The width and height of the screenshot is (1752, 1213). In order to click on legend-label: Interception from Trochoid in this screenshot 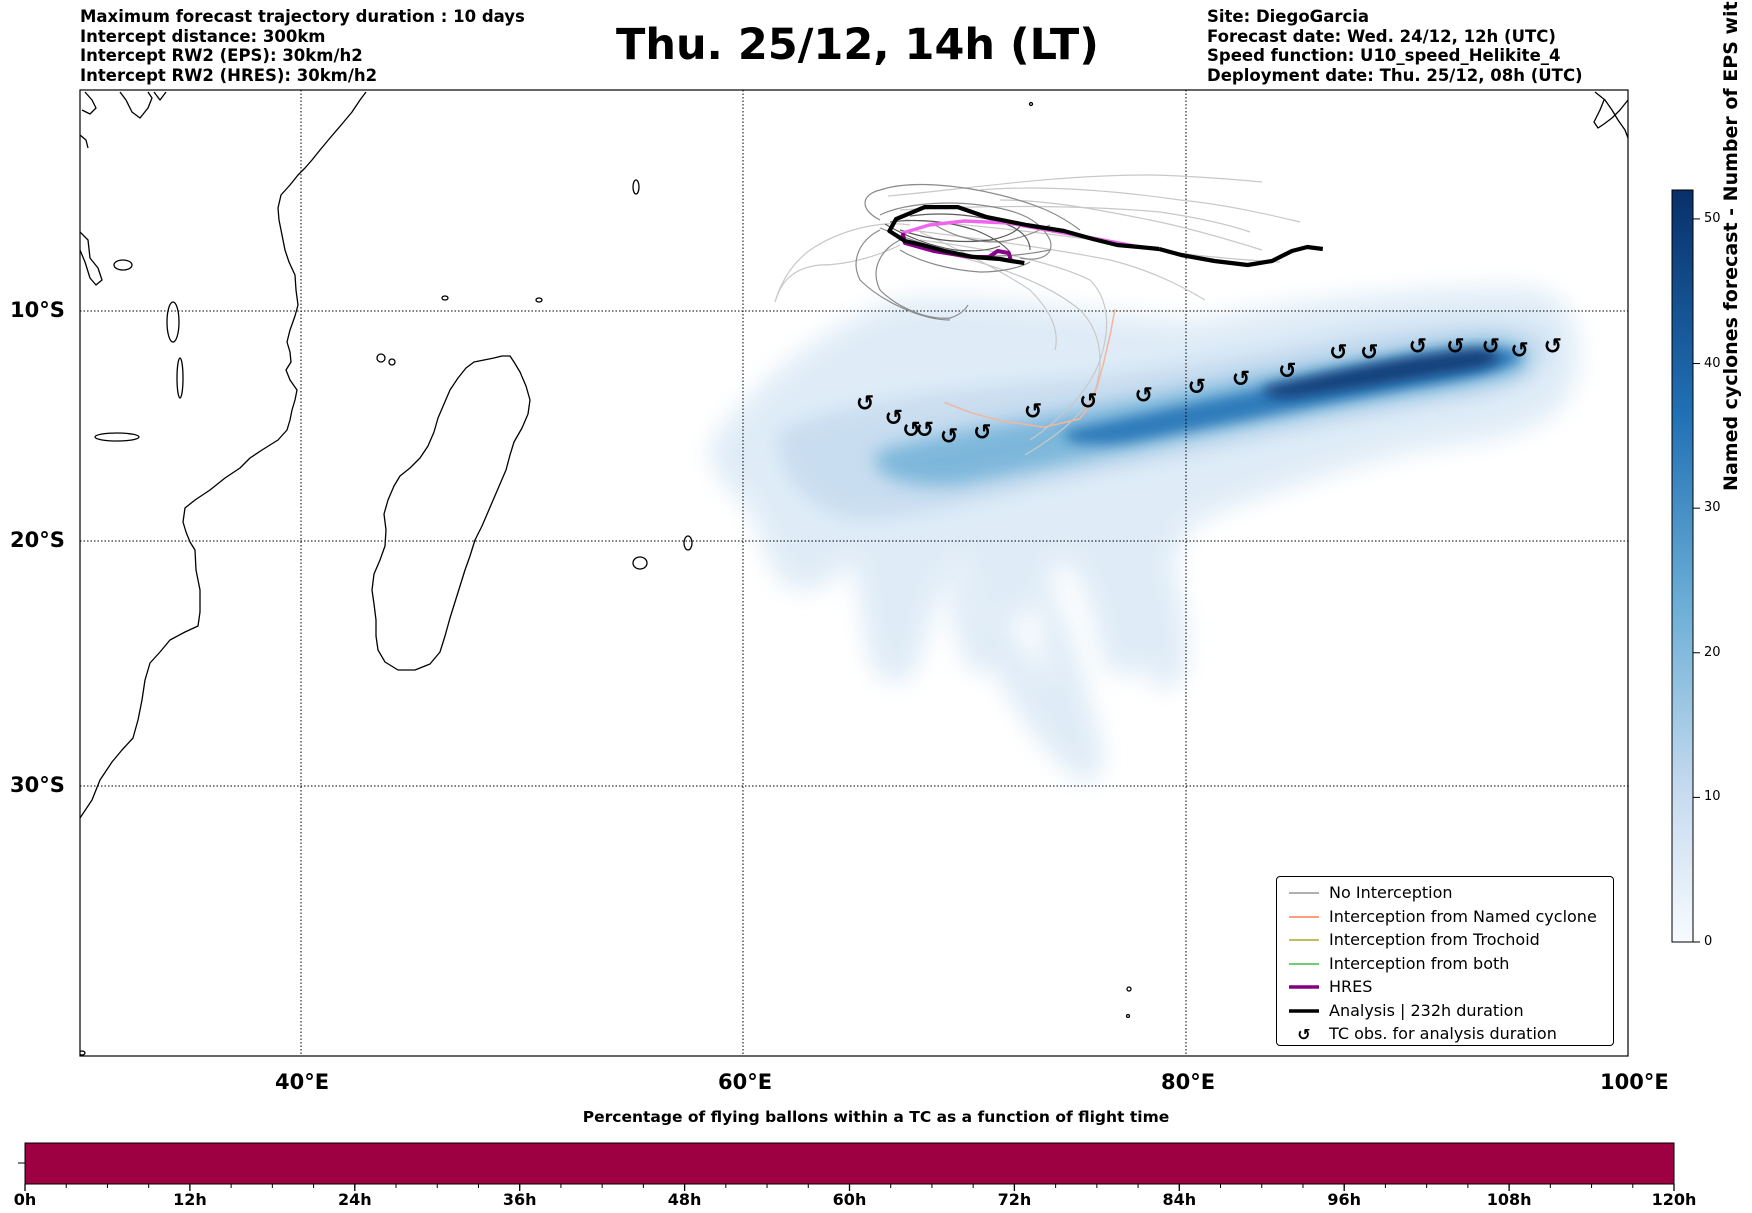, I will do `click(1434, 939)`.